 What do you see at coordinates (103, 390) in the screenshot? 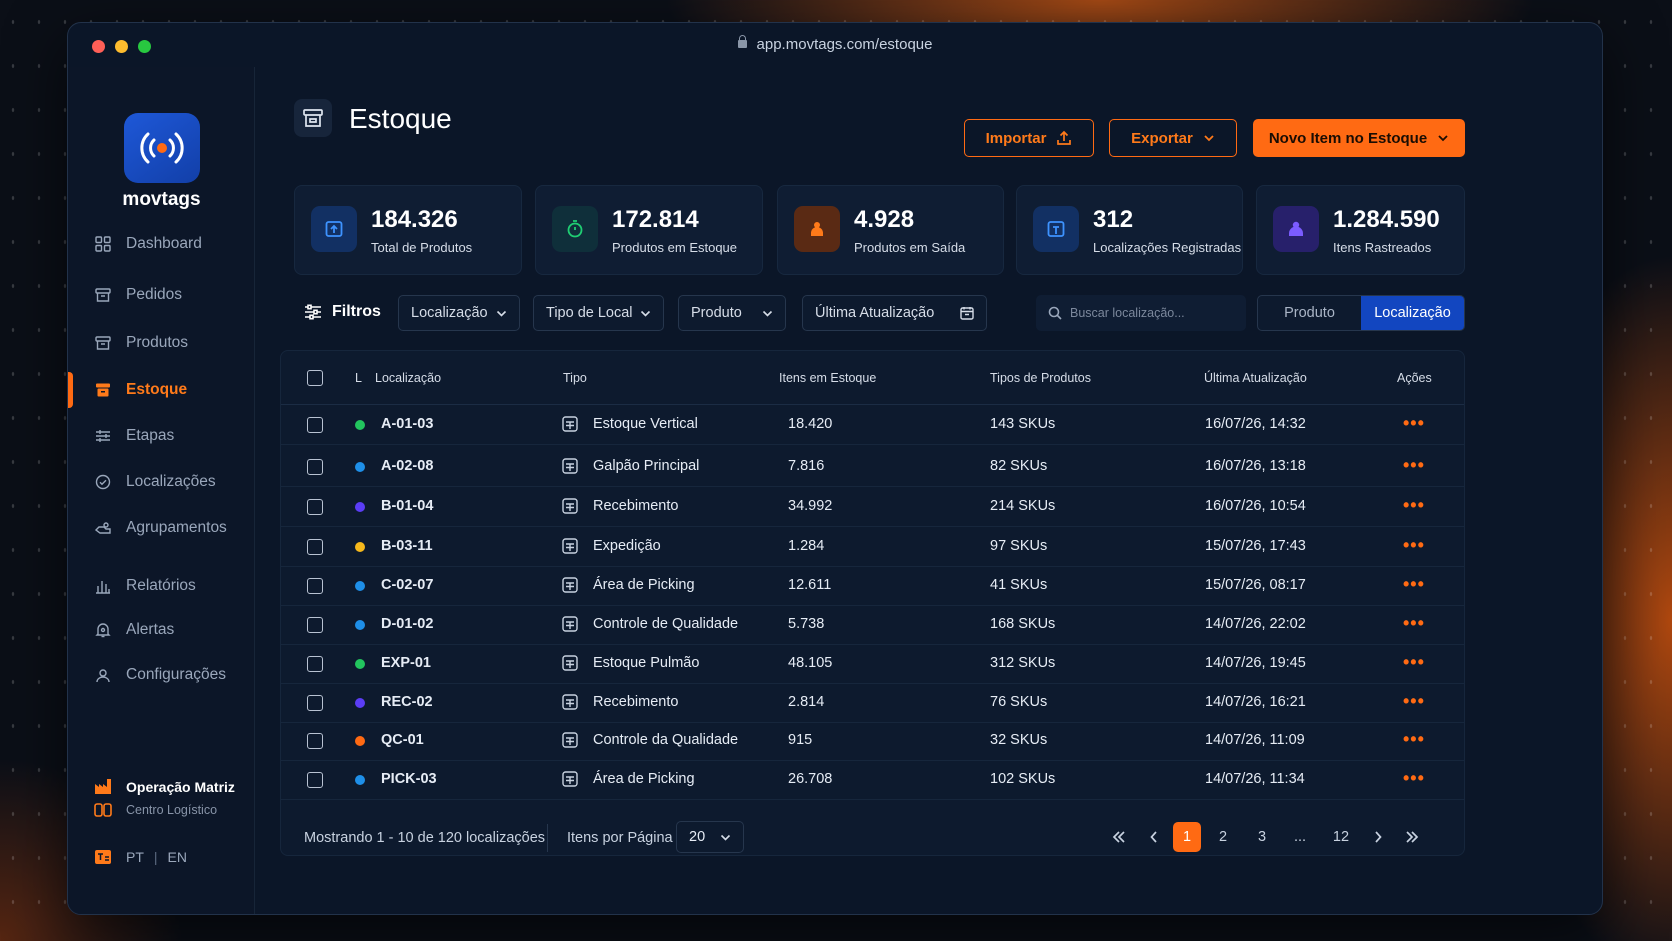
I see `warehouse-icon` at bounding box center [103, 390].